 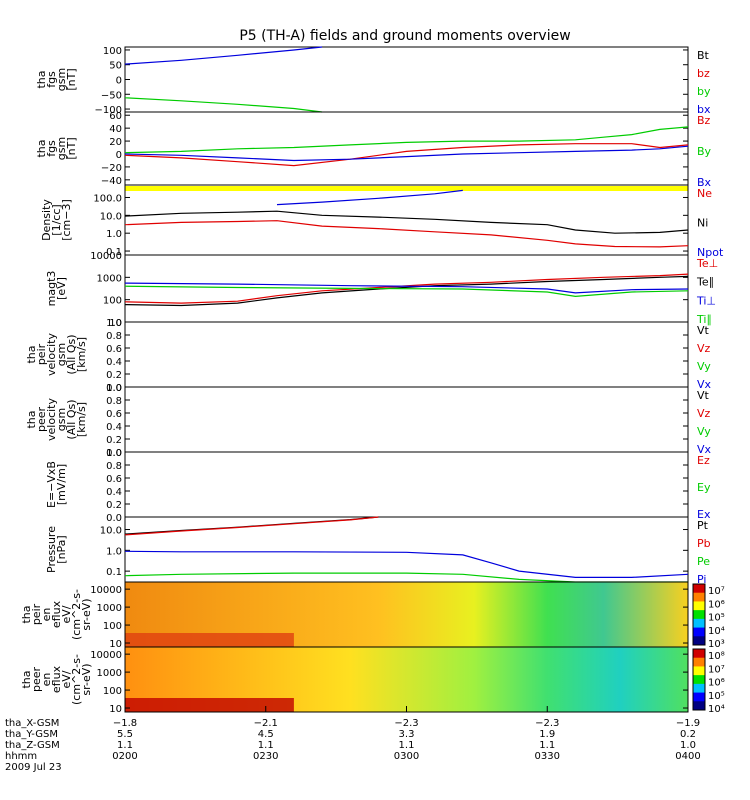 I want to click on x-axis-date: 2009 Jul 23, so click(x=33, y=767).